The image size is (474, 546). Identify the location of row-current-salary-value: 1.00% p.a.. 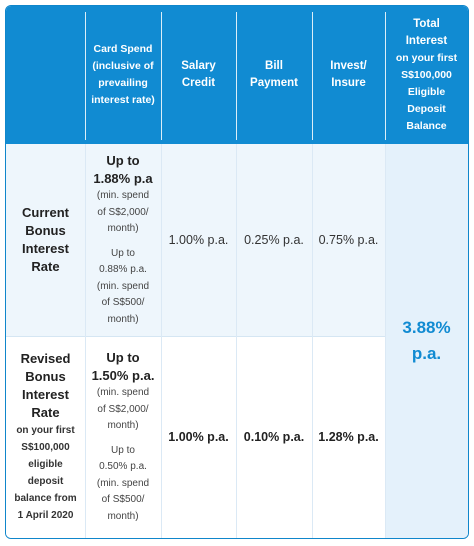
(198, 240).